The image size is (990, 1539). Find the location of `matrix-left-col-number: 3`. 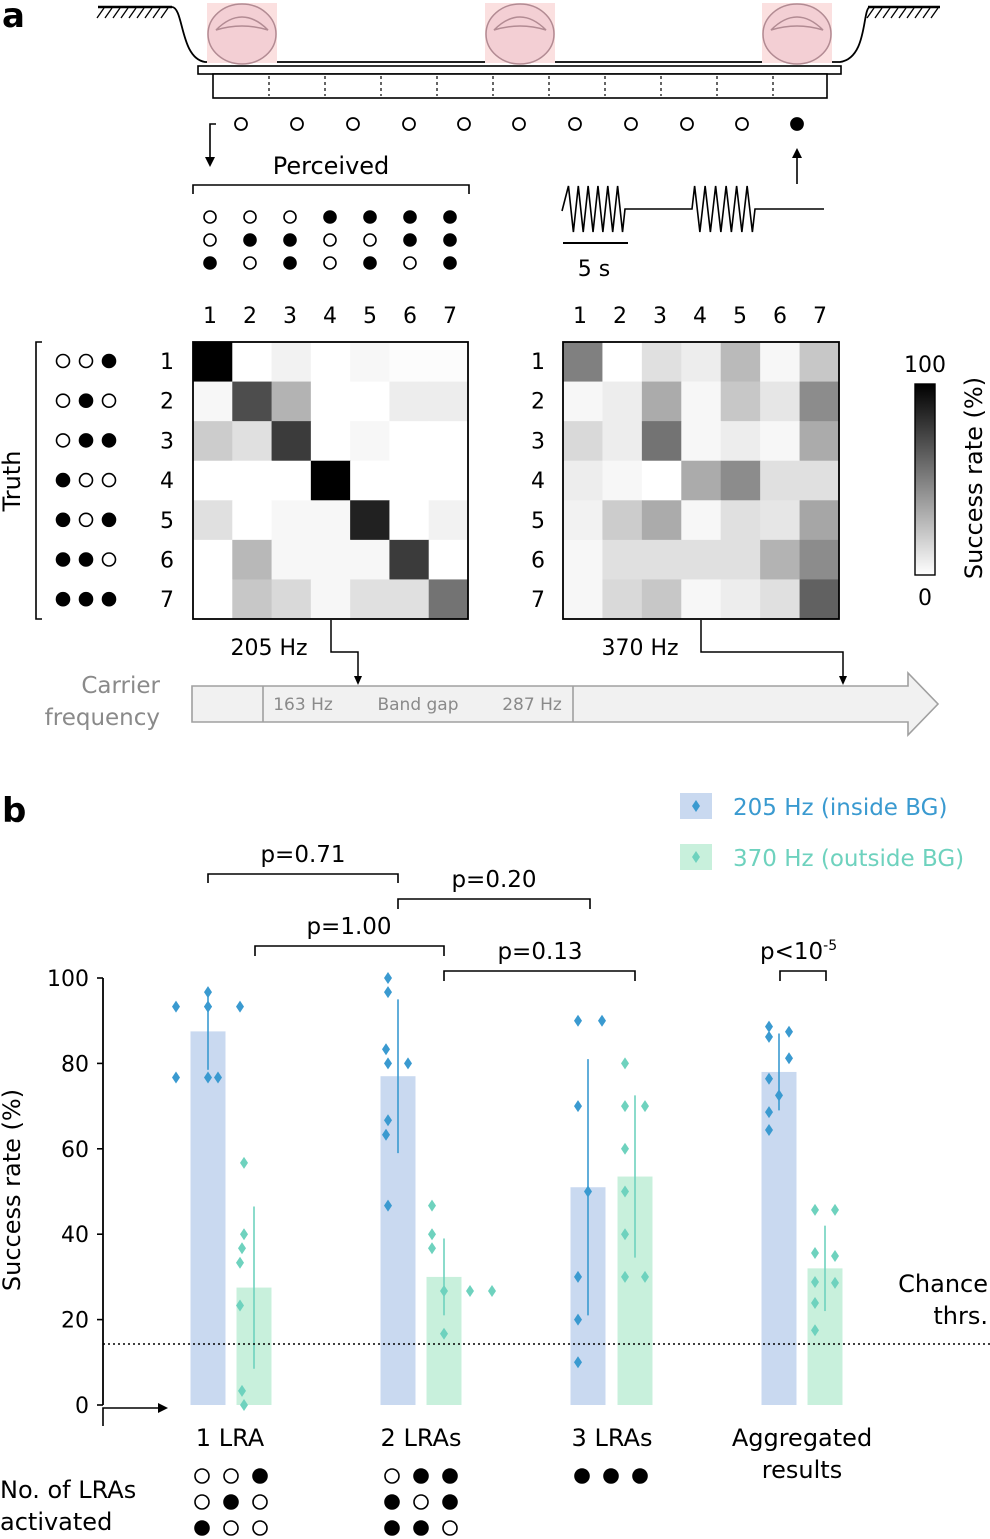

matrix-left-col-number: 3 is located at coordinates (290, 316).